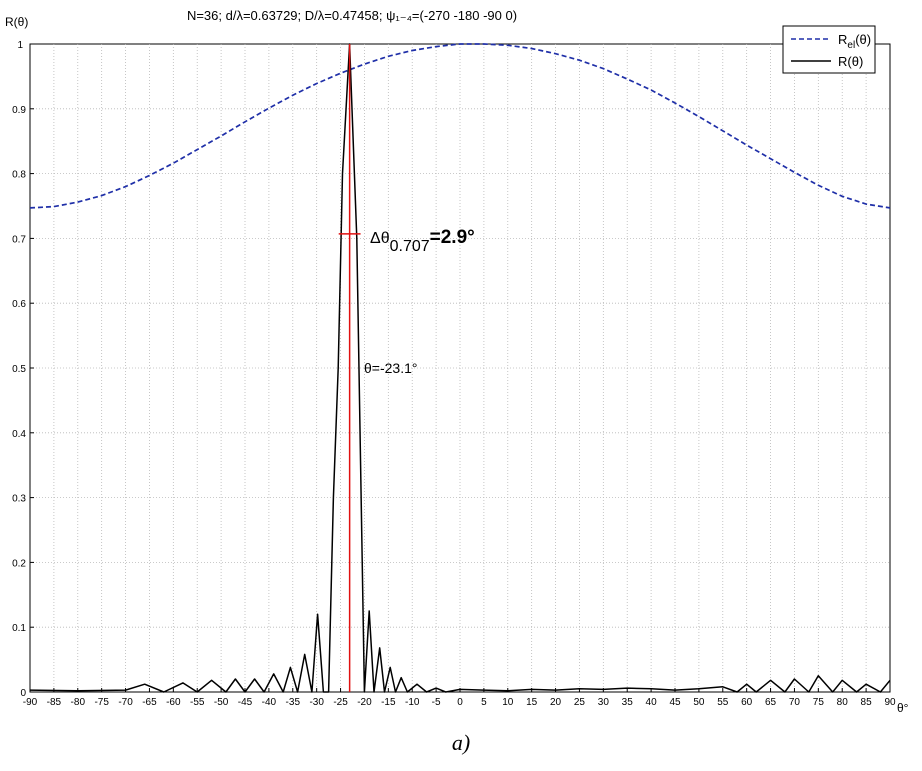 The height and width of the screenshot is (771, 922). Describe the element at coordinates (101, 702) in the screenshot. I see `x-tick-label: -75` at that location.